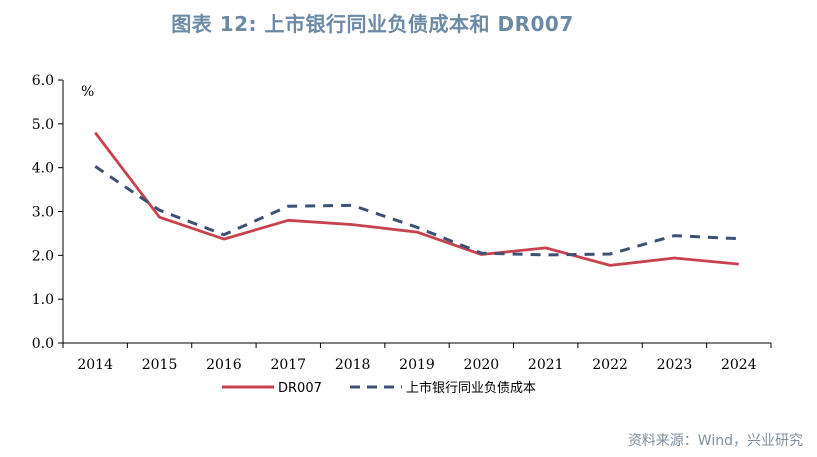  Describe the element at coordinates (95, 365) in the screenshot. I see `x-tick-label: 2014` at that location.